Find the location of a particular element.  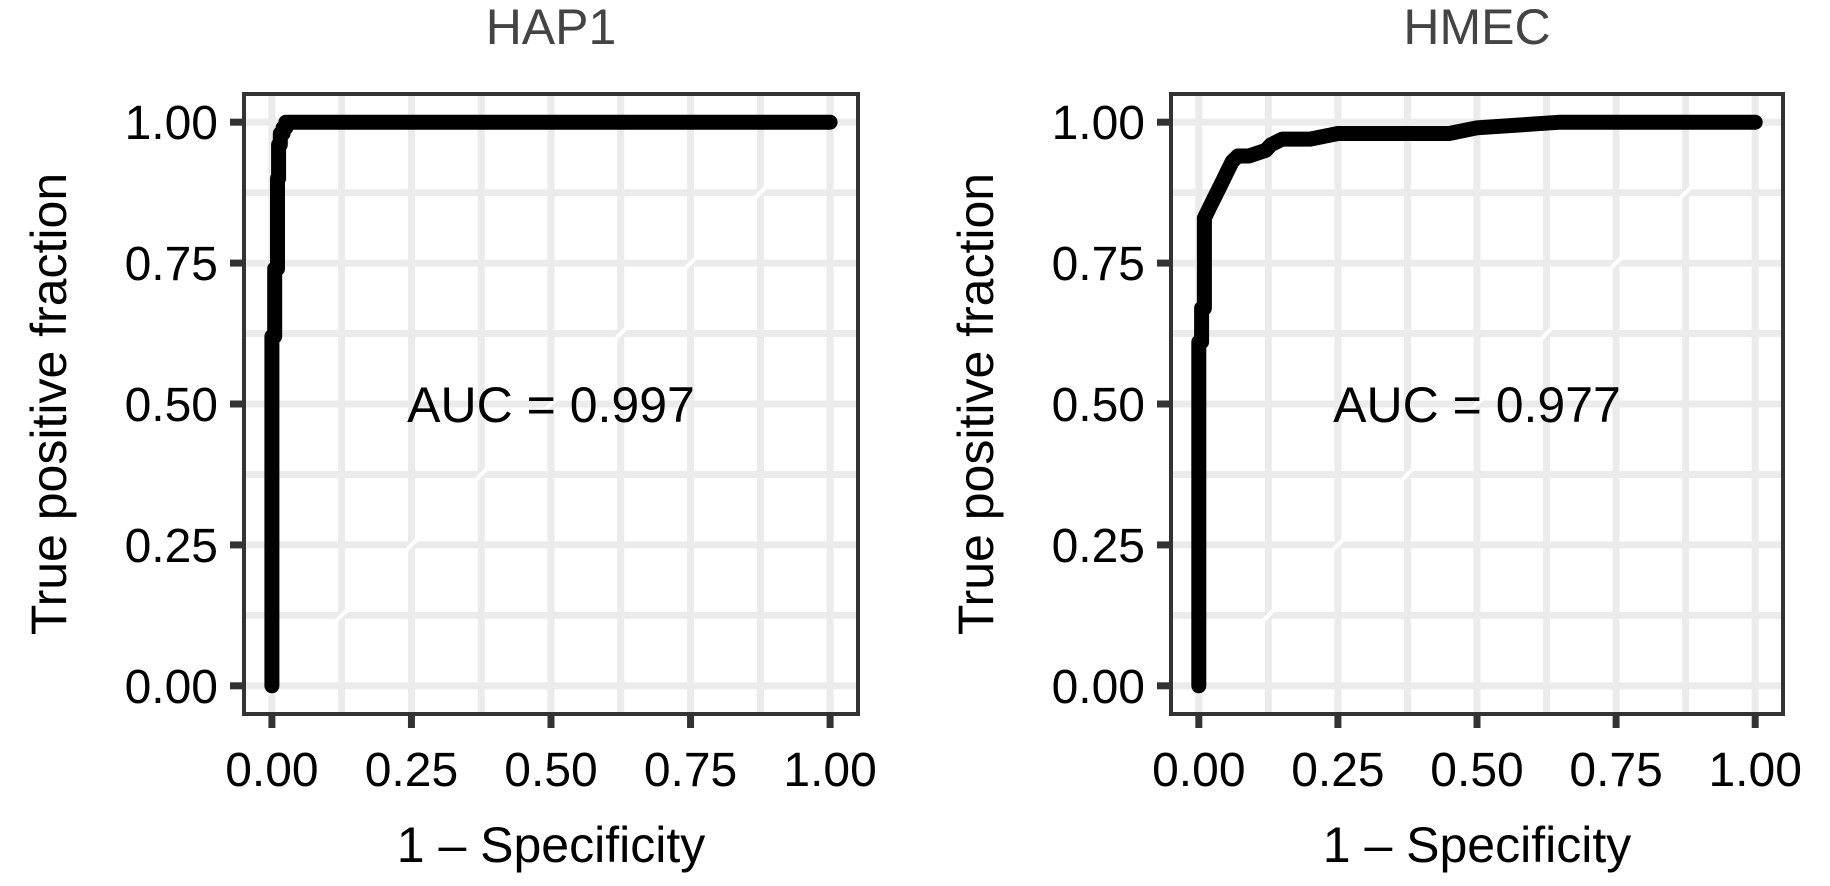

auc-annotation: AUC = 0.997 is located at coordinates (551, 405).